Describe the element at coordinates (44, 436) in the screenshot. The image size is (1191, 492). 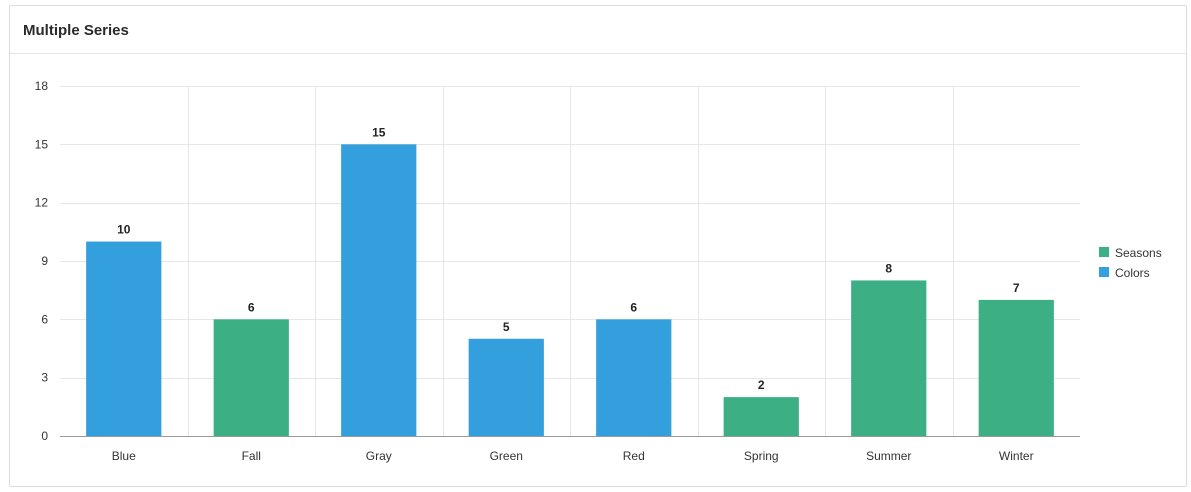
I see `y-tick-label: 0` at that location.